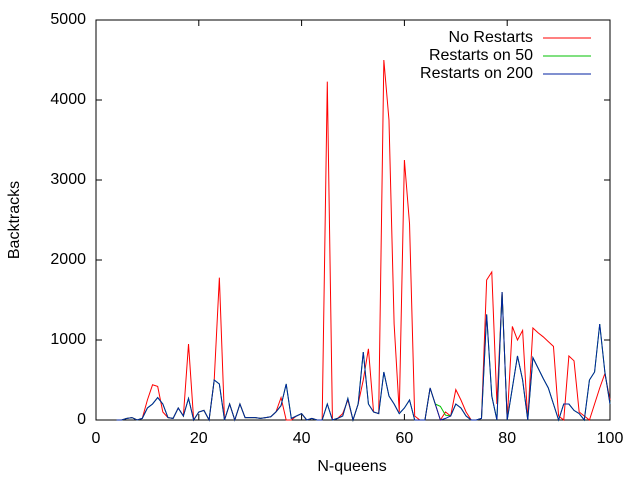 The width and height of the screenshot is (640, 480). I want to click on y-tick-label: 5000, so click(68, 19).